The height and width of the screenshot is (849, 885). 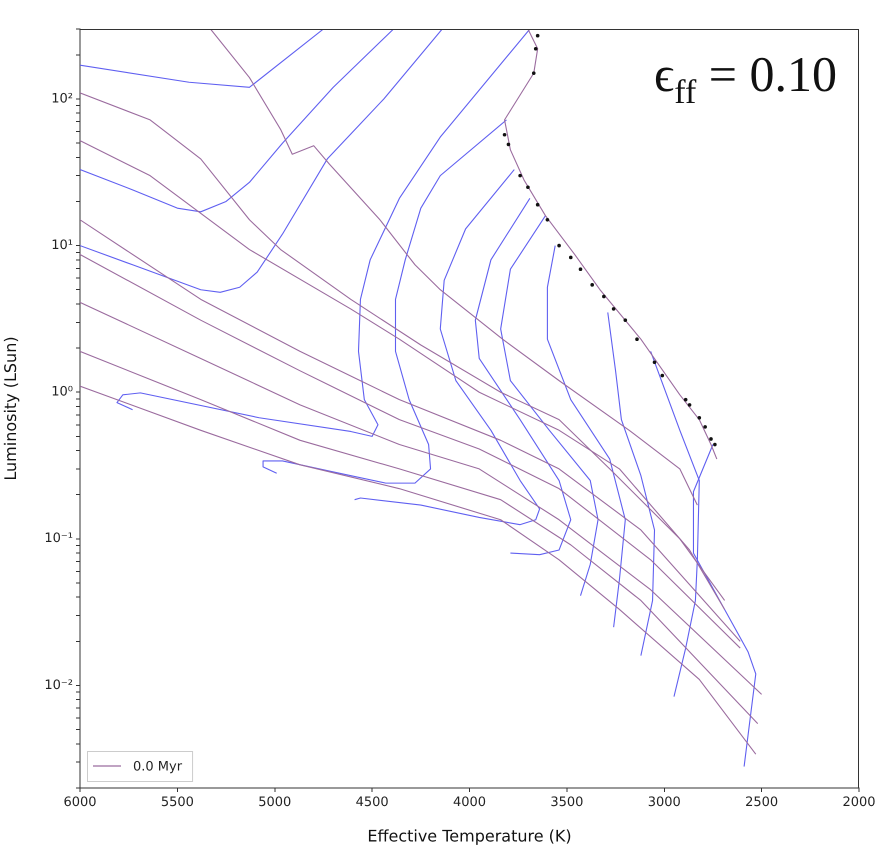 I want to click on x-tick-label: 2500, so click(x=761, y=802).